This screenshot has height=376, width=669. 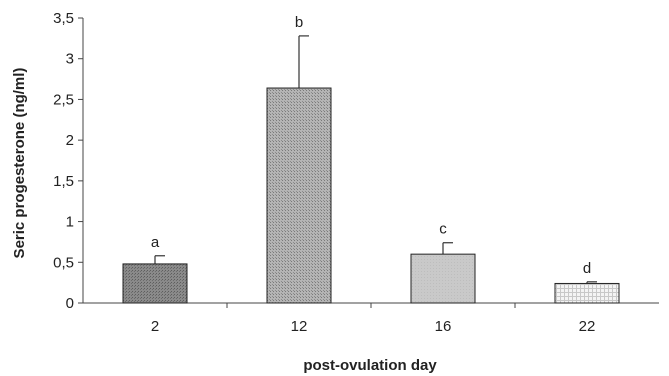 What do you see at coordinates (63, 181) in the screenshot?
I see `y-tick-label: 1,5` at bounding box center [63, 181].